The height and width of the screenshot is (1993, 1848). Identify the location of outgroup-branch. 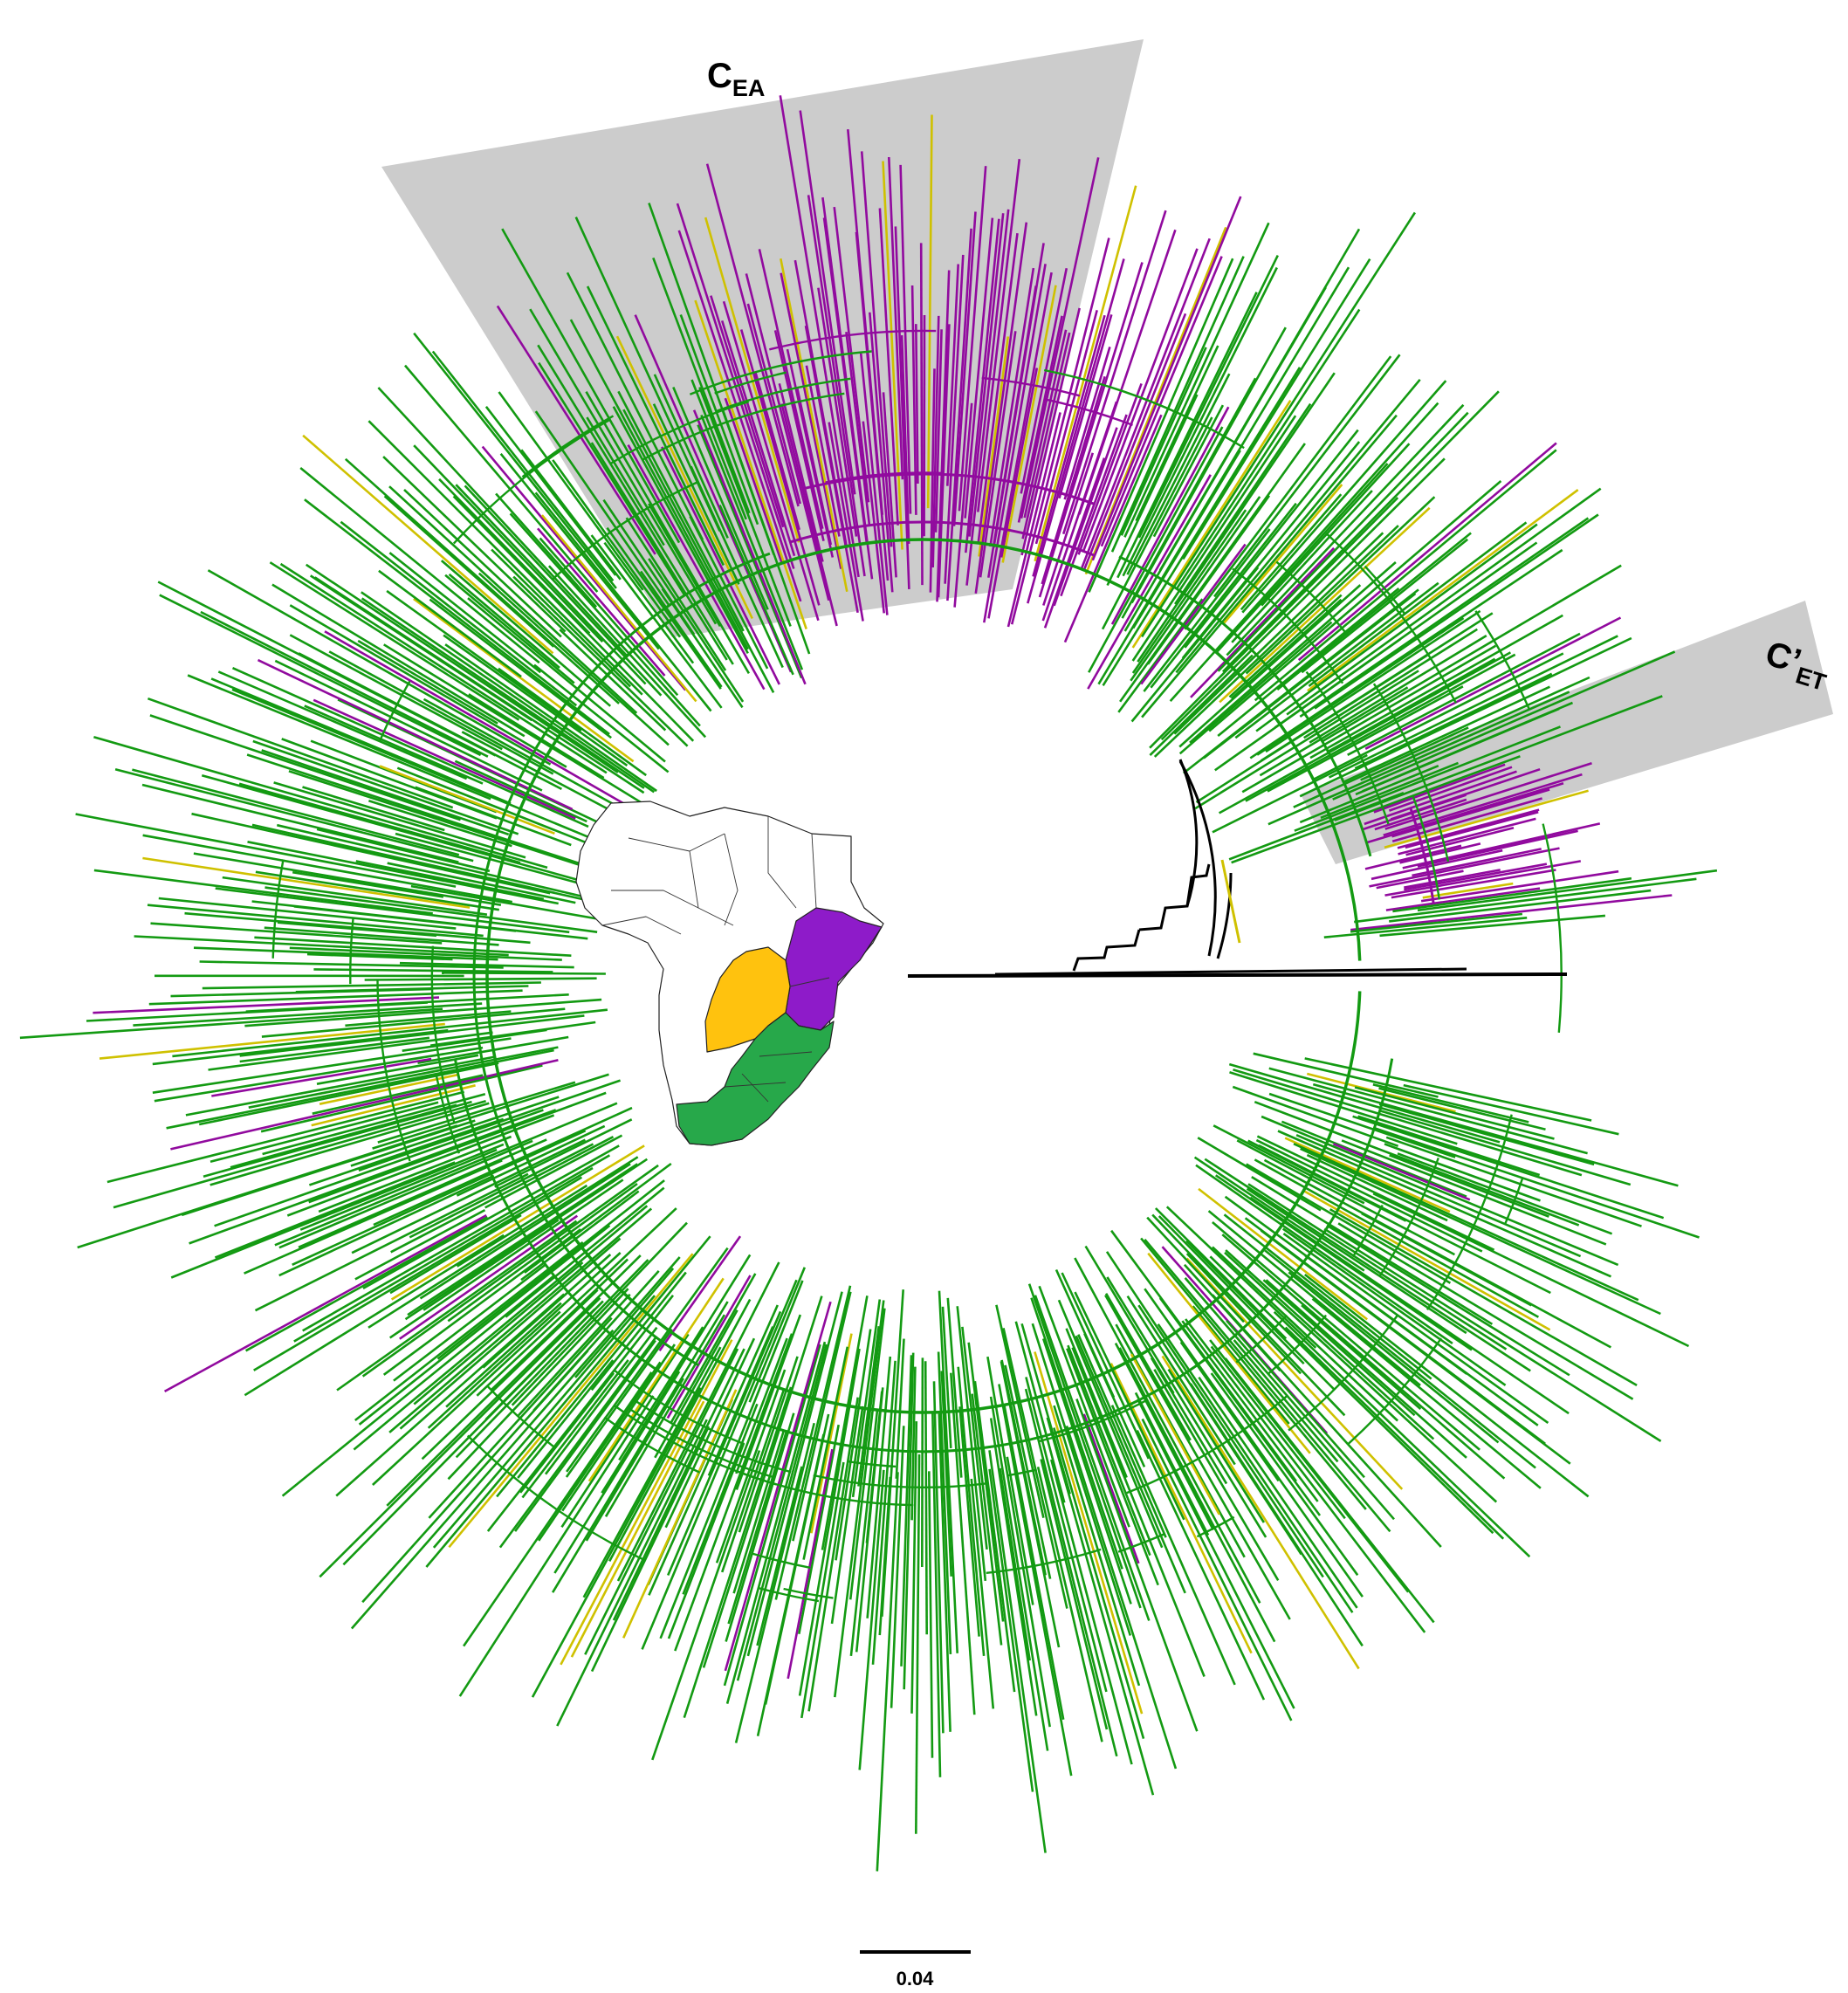
(1231, 971).